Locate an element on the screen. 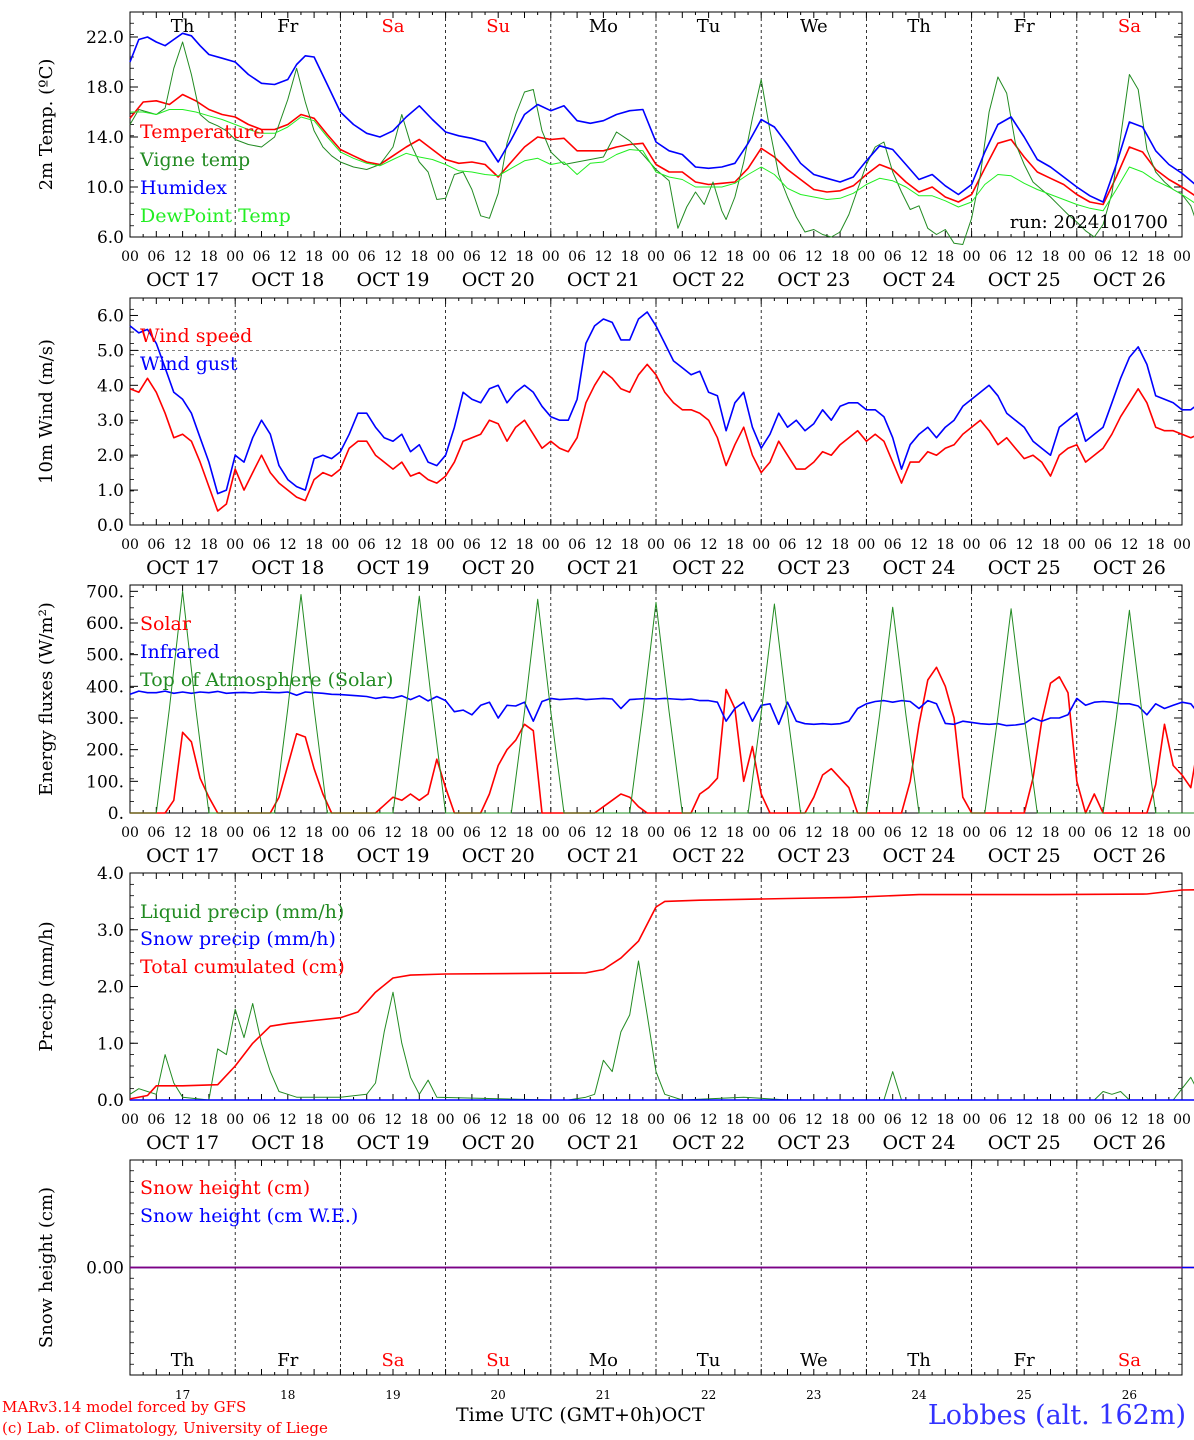 The image size is (1194, 1440). legend-entry: Snow precip (mm/h) is located at coordinates (238, 939).